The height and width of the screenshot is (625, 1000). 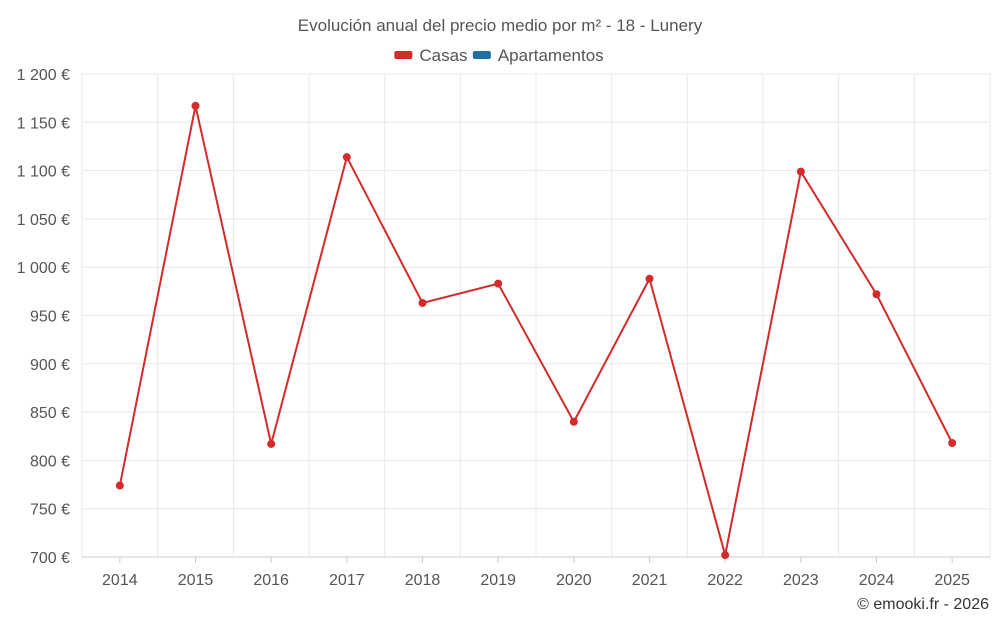 What do you see at coordinates (574, 580) in the screenshot?
I see `x-tick-label: 2020` at bounding box center [574, 580].